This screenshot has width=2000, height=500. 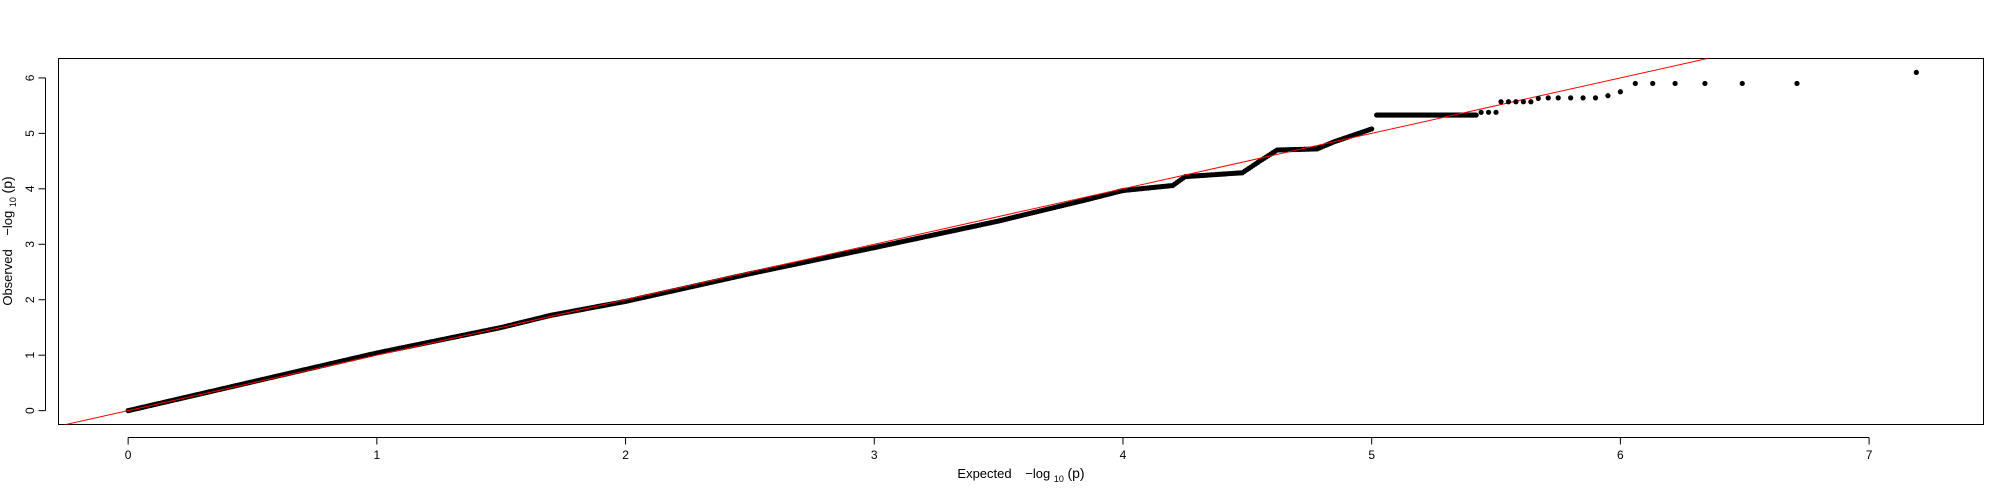 I want to click on x-tick-label: 5, so click(x=1371, y=455).